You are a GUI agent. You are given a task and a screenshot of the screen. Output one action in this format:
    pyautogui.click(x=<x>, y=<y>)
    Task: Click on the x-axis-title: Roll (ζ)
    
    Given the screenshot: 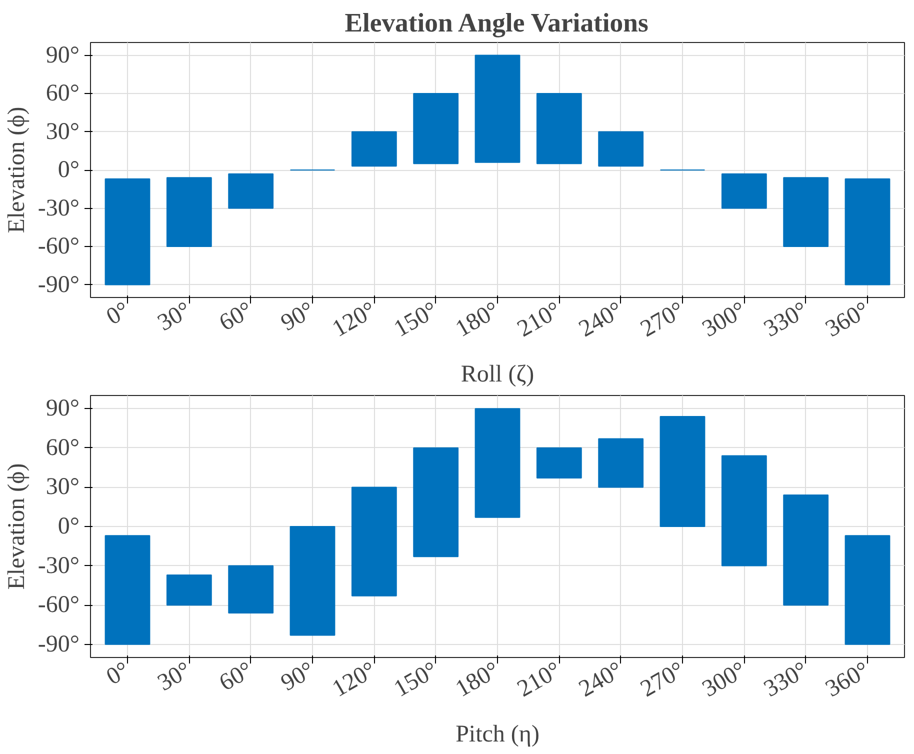 What is the action you would take?
    pyautogui.click(x=497, y=375)
    